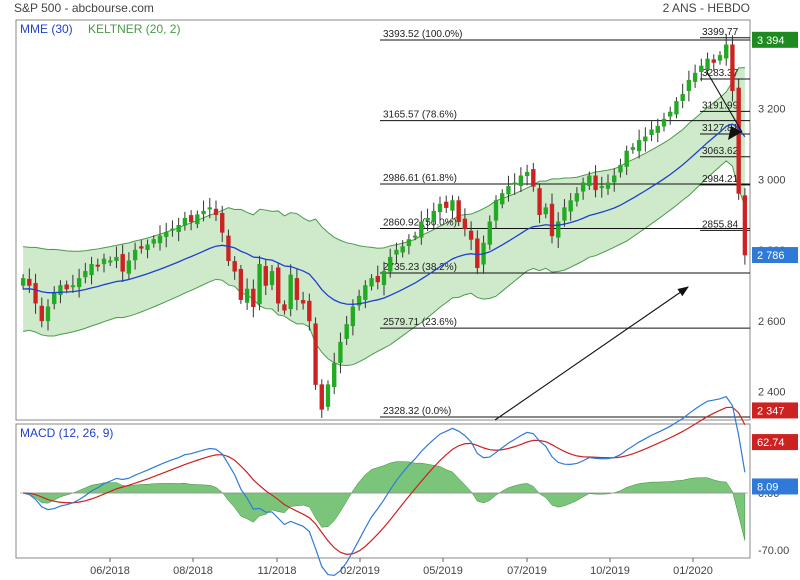 This screenshot has height=580, width=800. Describe the element at coordinates (693, 571) in the screenshot. I see `x-tick-label: 01/2020` at that location.